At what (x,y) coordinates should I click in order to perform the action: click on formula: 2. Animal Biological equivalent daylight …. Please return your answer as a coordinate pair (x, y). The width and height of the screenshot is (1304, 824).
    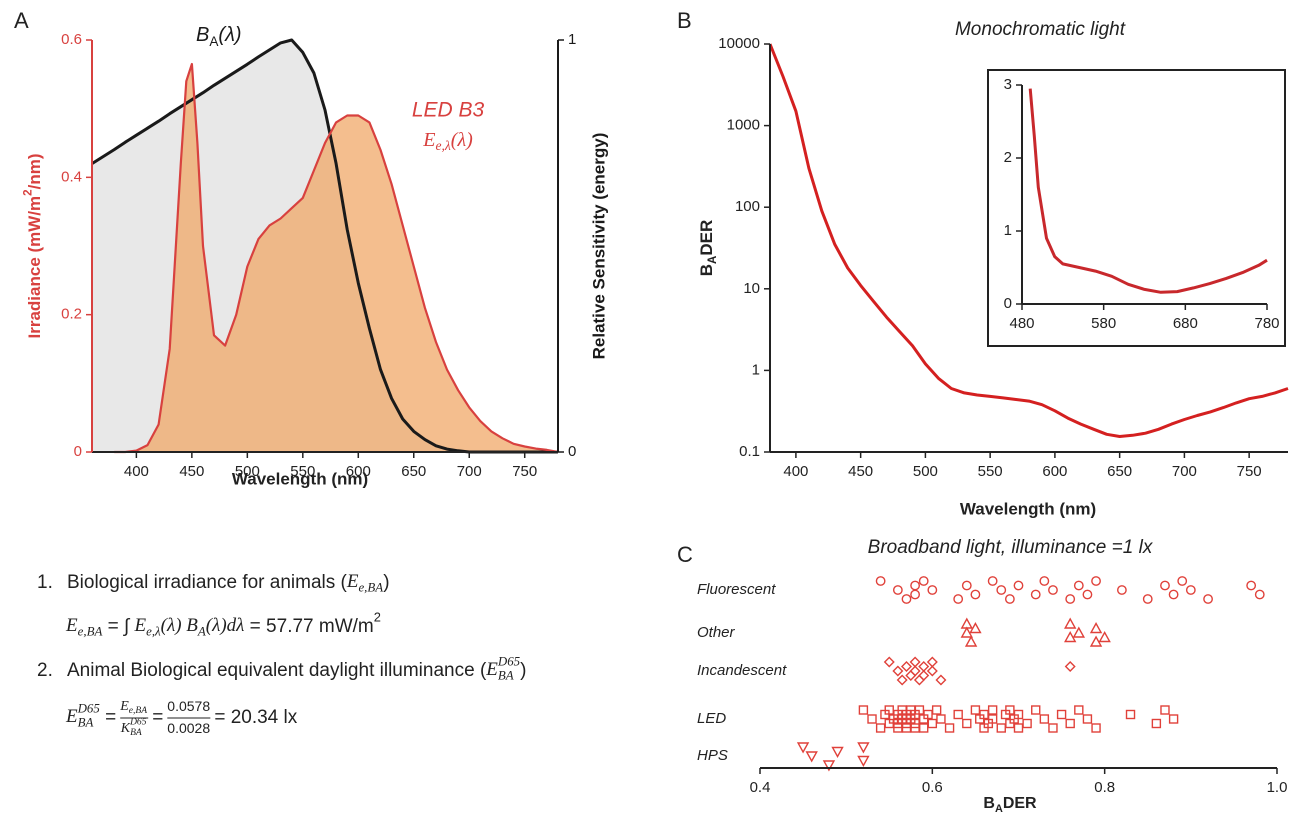
    Looking at the image, I should click on (281, 667).